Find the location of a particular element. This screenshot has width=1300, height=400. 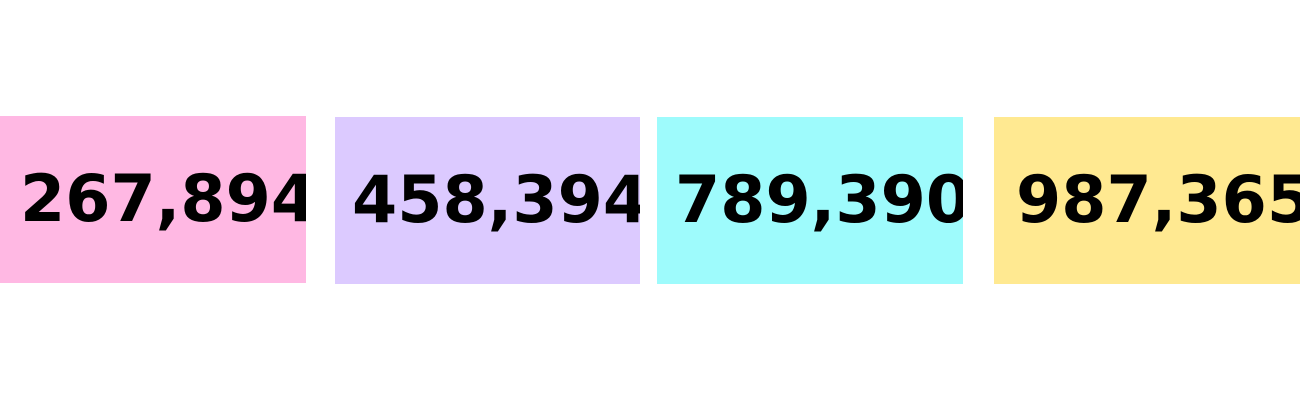

tile-value: 789,390 is located at coordinates (819, 200).